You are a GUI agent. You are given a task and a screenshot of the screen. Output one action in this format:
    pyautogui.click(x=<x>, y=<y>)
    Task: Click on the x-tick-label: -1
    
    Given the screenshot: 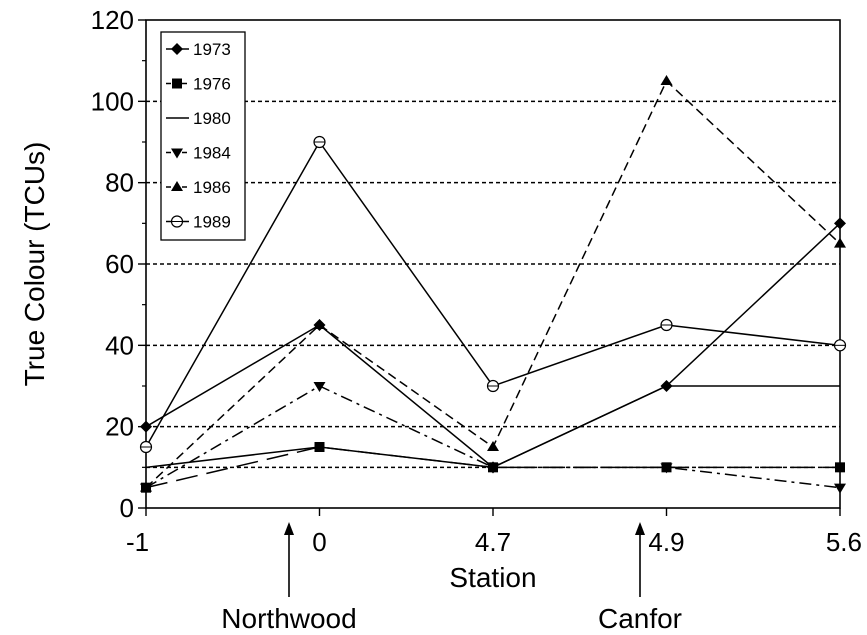 What is the action you would take?
    pyautogui.click(x=137, y=542)
    